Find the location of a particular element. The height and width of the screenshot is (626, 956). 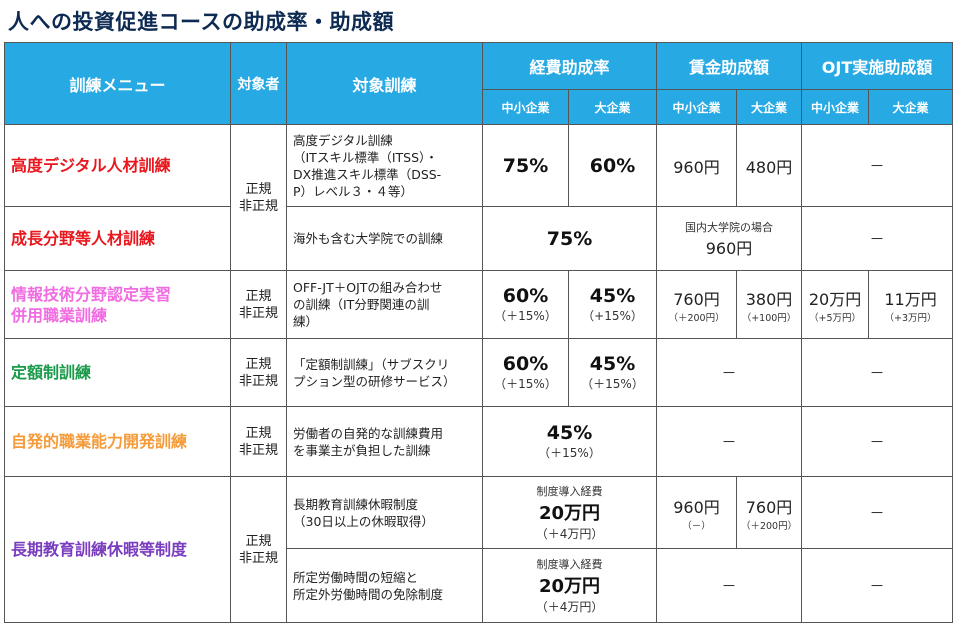

training-growth: 海外も含む大学院での訓練 is located at coordinates (384, 238).